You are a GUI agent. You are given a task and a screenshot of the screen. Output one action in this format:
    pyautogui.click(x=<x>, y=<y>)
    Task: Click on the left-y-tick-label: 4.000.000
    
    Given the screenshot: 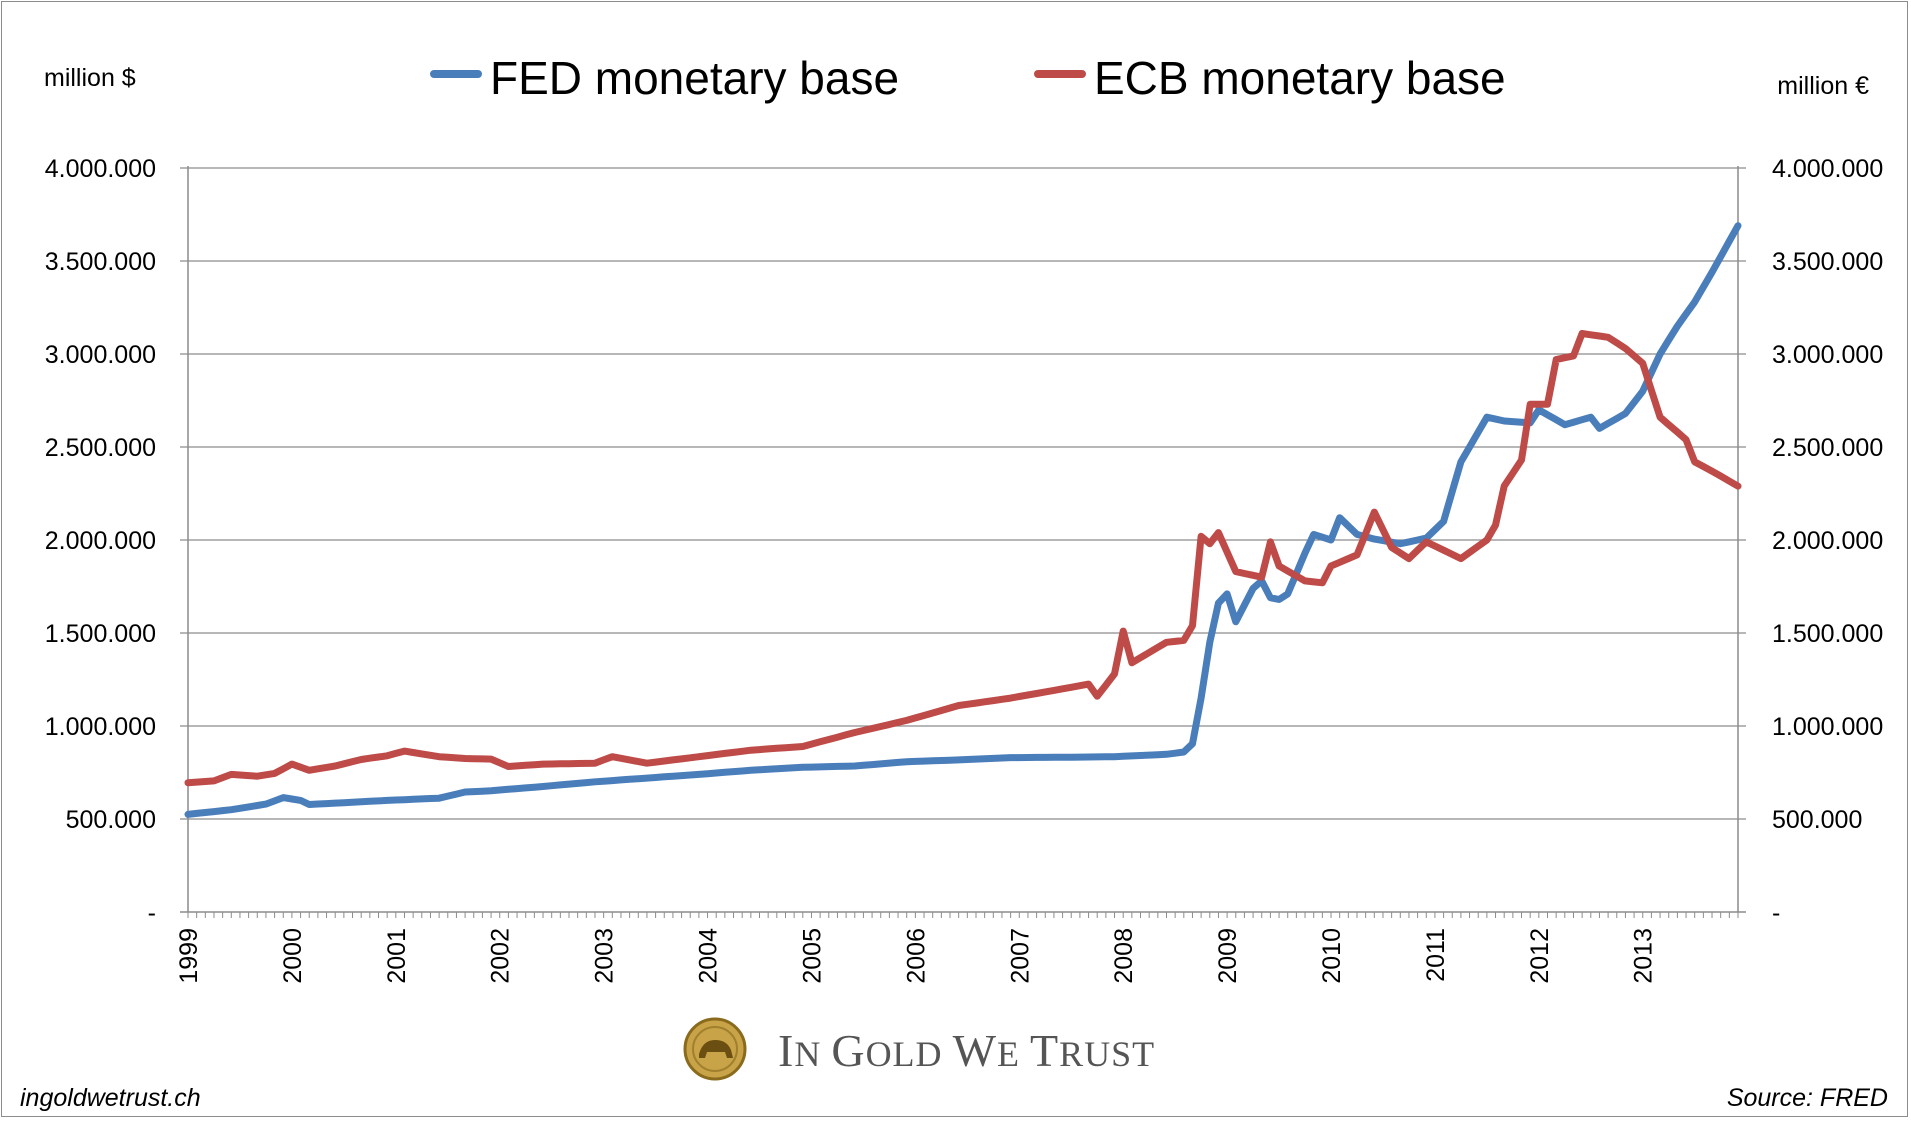 What is the action you would take?
    pyautogui.click(x=100, y=169)
    